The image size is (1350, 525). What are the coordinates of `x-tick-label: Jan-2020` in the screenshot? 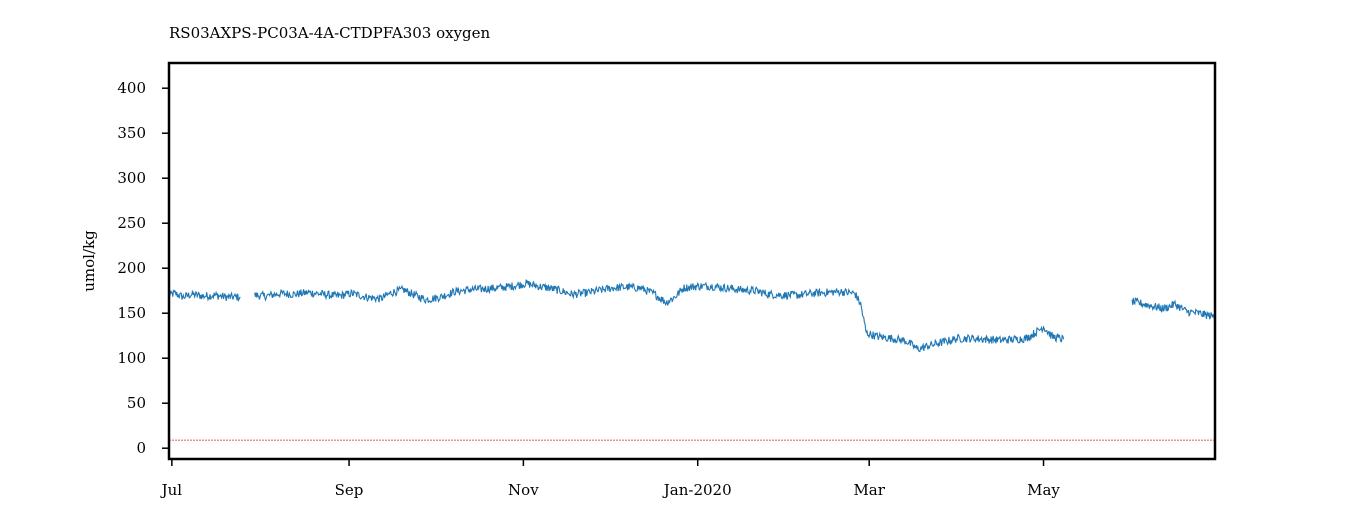 It's located at (697, 490).